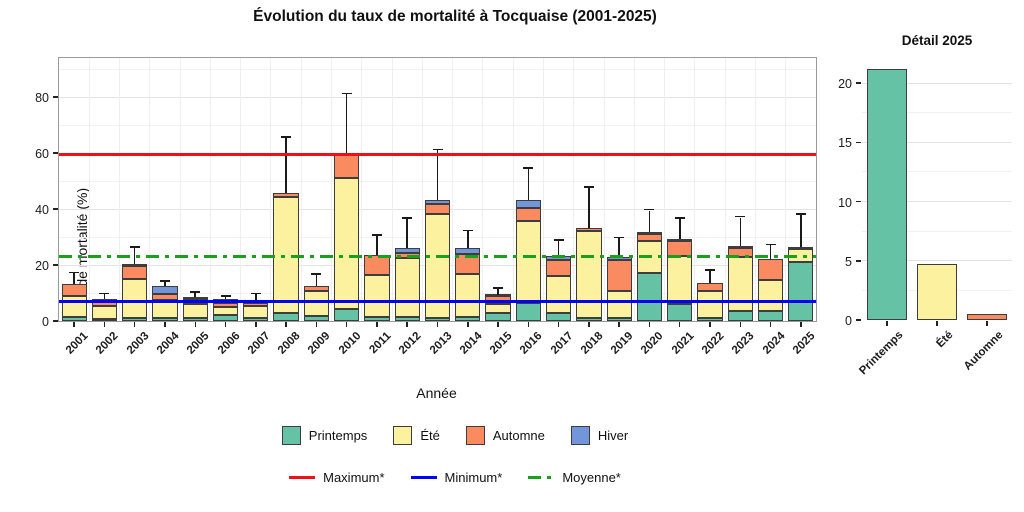  I want to click on bar-segment-2018-été, so click(589, 275).